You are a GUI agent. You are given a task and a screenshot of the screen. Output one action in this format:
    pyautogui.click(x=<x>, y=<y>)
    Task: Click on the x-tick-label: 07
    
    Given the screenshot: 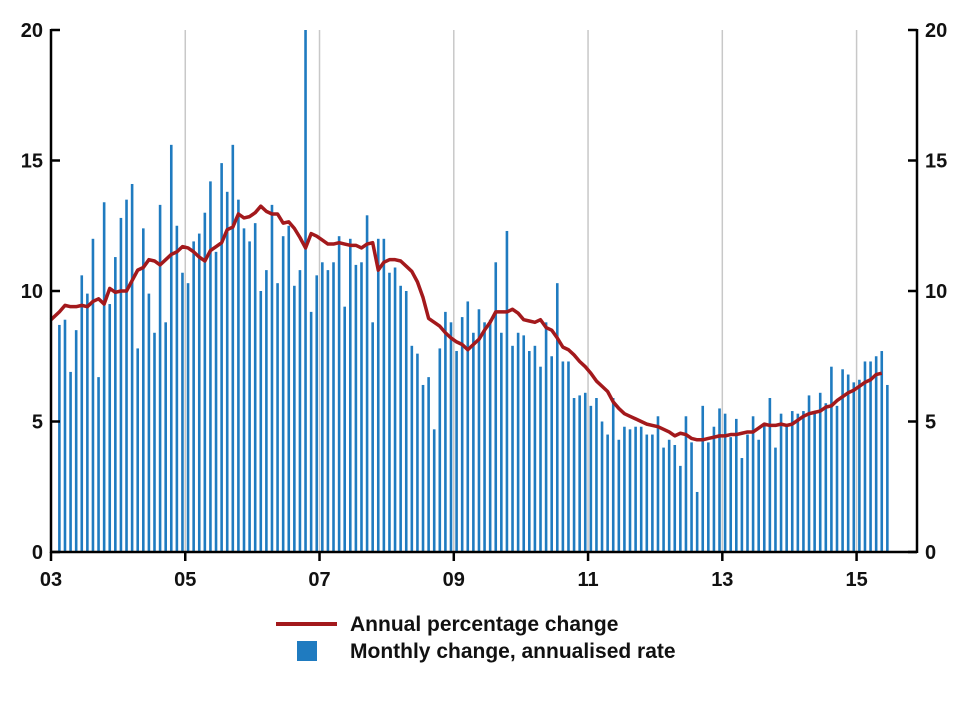 What is the action you would take?
    pyautogui.click(x=319, y=580)
    